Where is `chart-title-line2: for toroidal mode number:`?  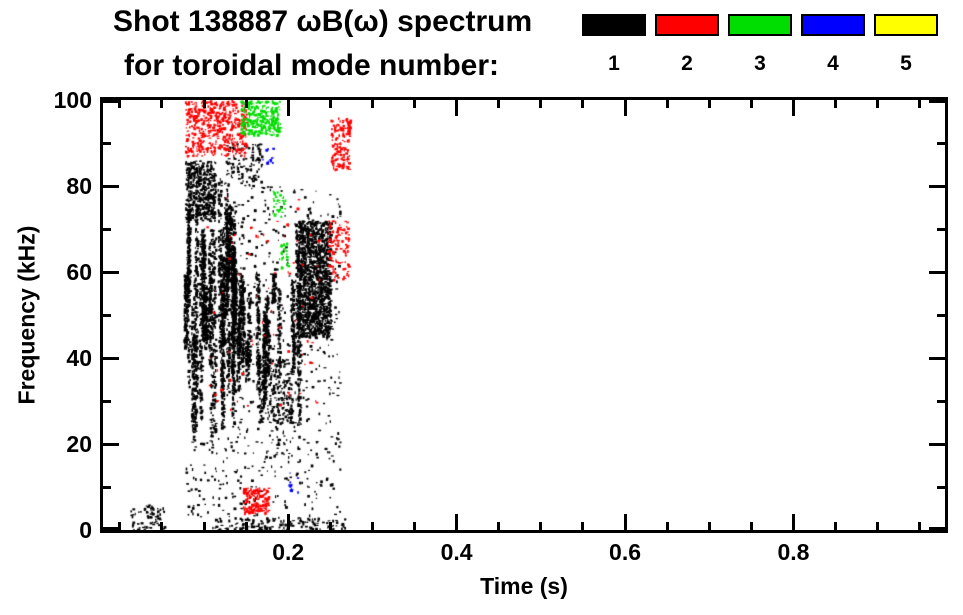
chart-title-line2: for toroidal mode number: is located at coordinates (311, 65).